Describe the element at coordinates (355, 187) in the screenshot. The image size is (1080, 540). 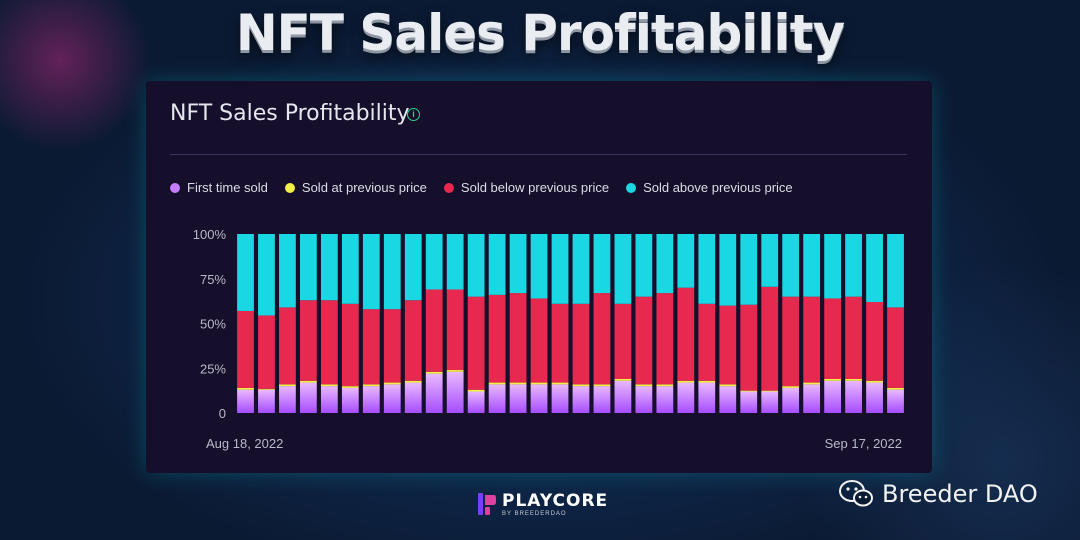
I see `legend-item-at-previous: Sold at previous price` at that location.